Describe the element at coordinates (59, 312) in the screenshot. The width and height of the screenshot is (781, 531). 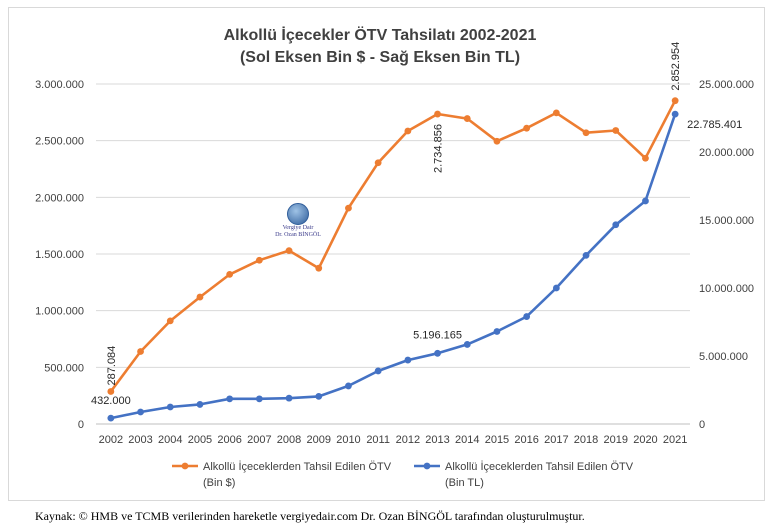
I see `y-left-tick-label: 1.000.000` at that location.